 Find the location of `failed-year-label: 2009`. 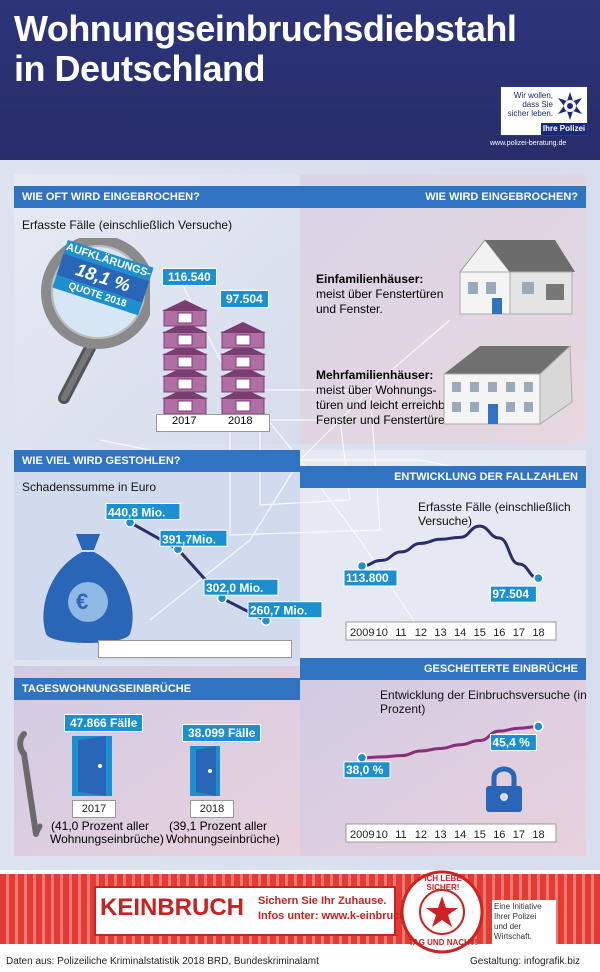

failed-year-label: 2009 is located at coordinates (362, 835).